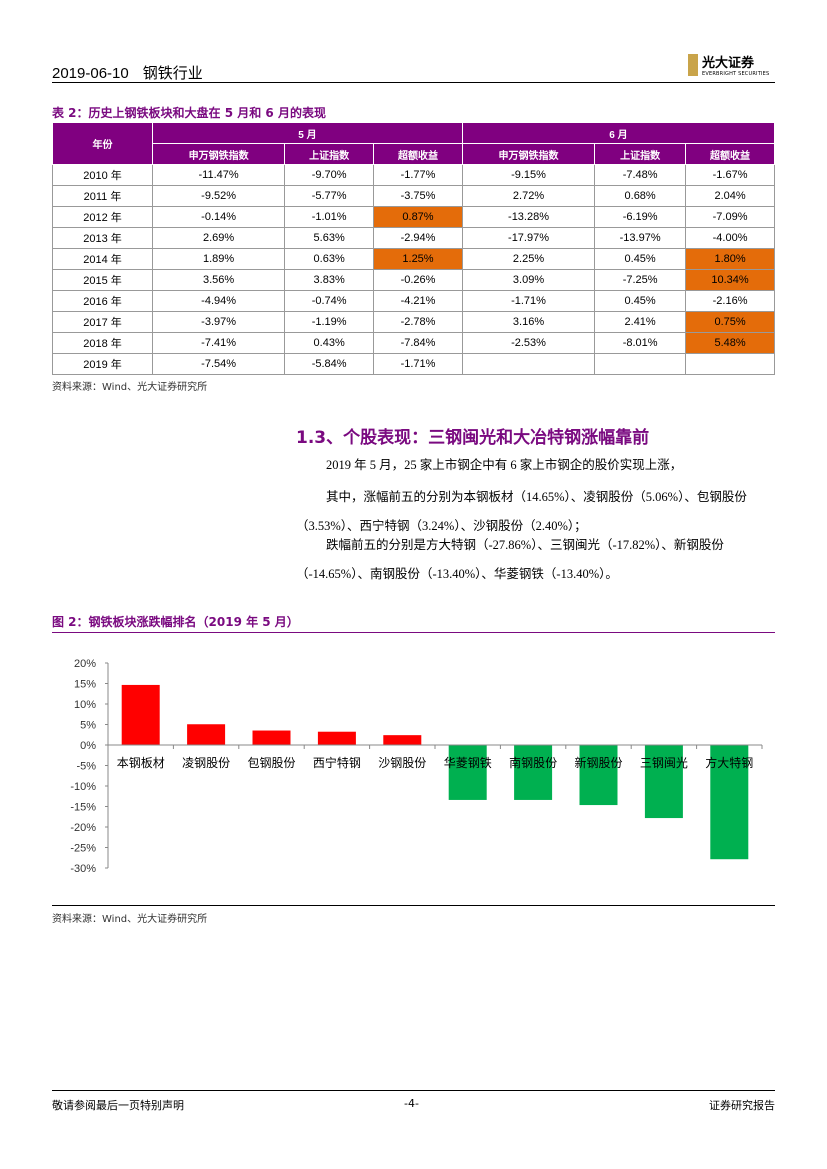 This screenshot has height=1169, width=827. What do you see at coordinates (730, 196) in the screenshot?
I see `value-cell: 2.04%` at bounding box center [730, 196].